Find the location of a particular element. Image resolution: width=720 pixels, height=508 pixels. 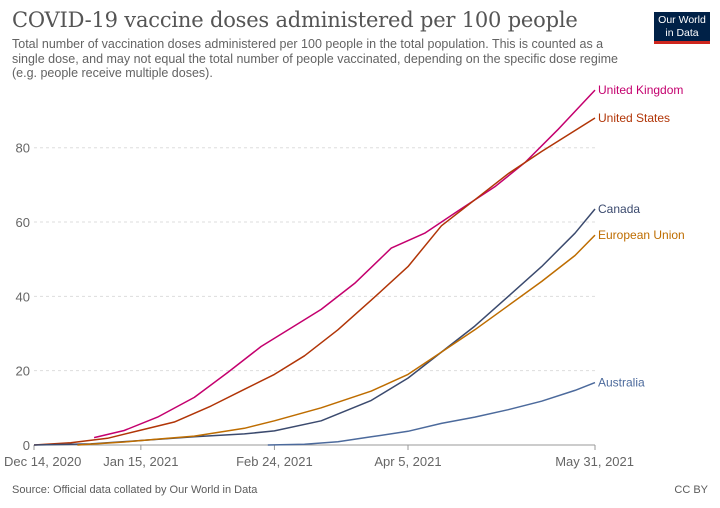

series-label-canada: Canada is located at coordinates (619, 209).